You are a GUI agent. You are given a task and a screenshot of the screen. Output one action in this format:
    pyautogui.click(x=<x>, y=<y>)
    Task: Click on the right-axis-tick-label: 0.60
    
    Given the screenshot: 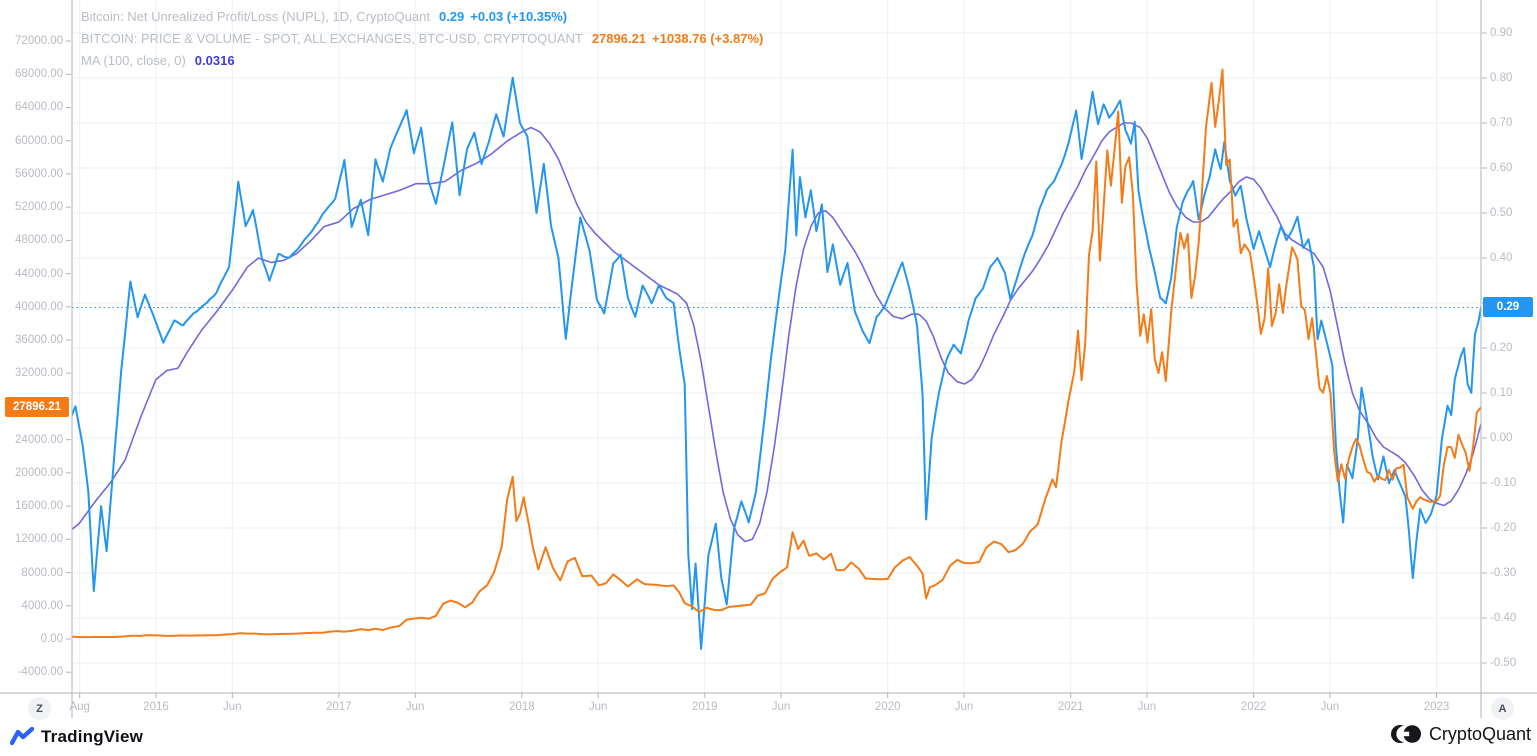 What is the action you would take?
    pyautogui.click(x=1501, y=167)
    